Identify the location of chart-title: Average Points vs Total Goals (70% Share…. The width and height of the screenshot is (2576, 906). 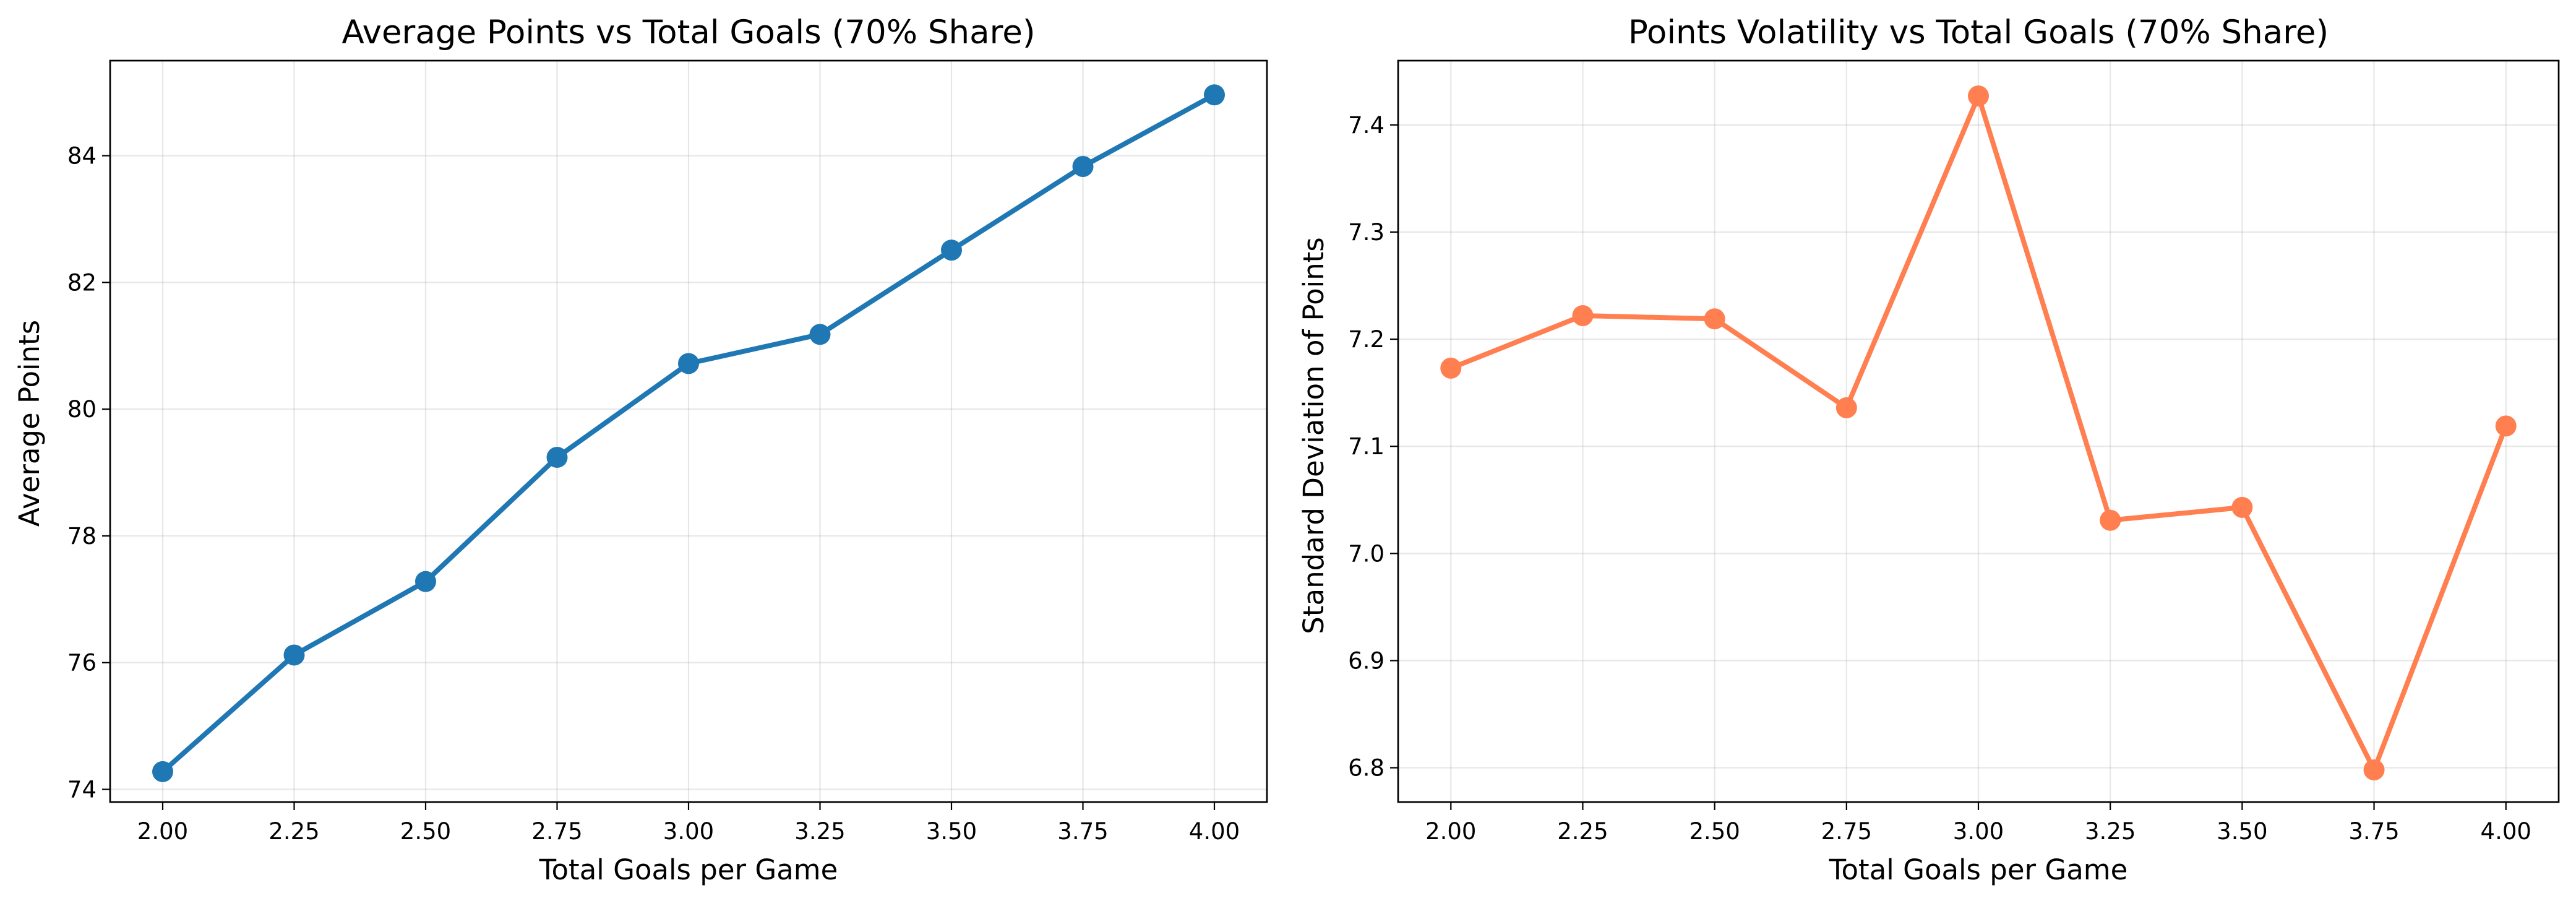
(688, 32).